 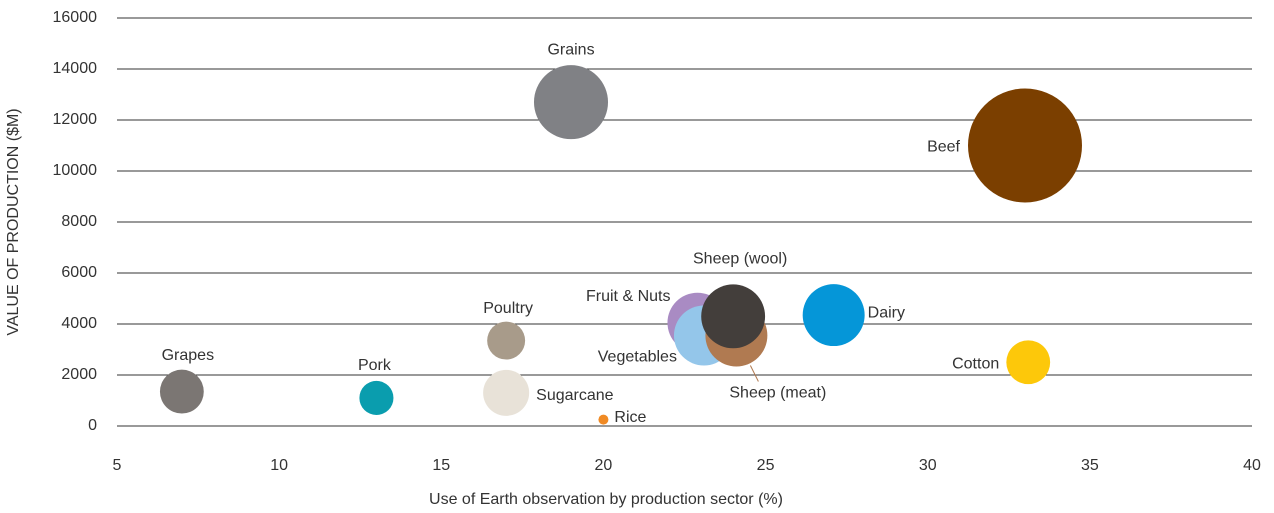 What do you see at coordinates (1090, 465) in the screenshot?
I see `x-tick-label: 35` at bounding box center [1090, 465].